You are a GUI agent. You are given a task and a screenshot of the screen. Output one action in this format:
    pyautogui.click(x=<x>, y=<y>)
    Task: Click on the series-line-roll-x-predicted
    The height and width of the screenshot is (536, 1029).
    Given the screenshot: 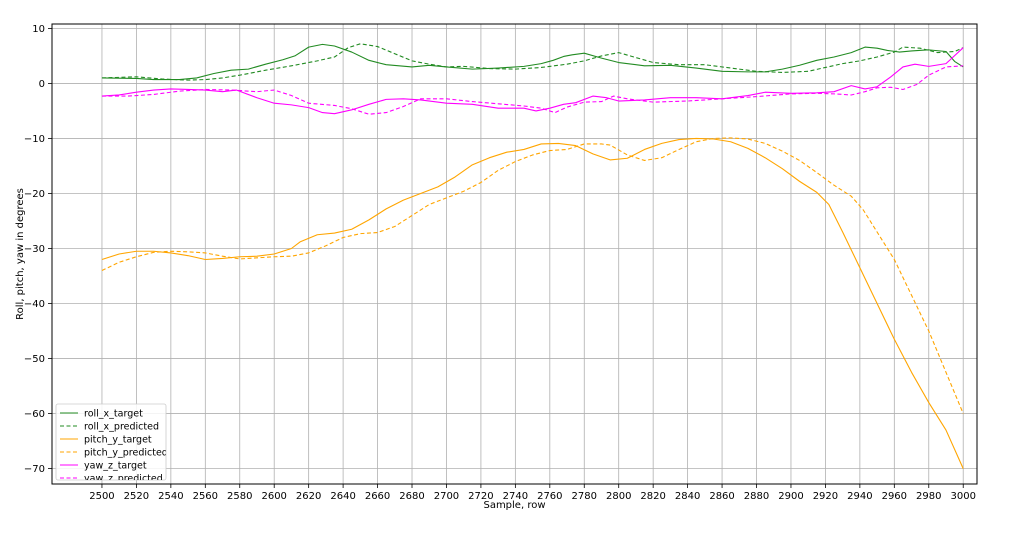 What is the action you would take?
    pyautogui.click(x=532, y=62)
    